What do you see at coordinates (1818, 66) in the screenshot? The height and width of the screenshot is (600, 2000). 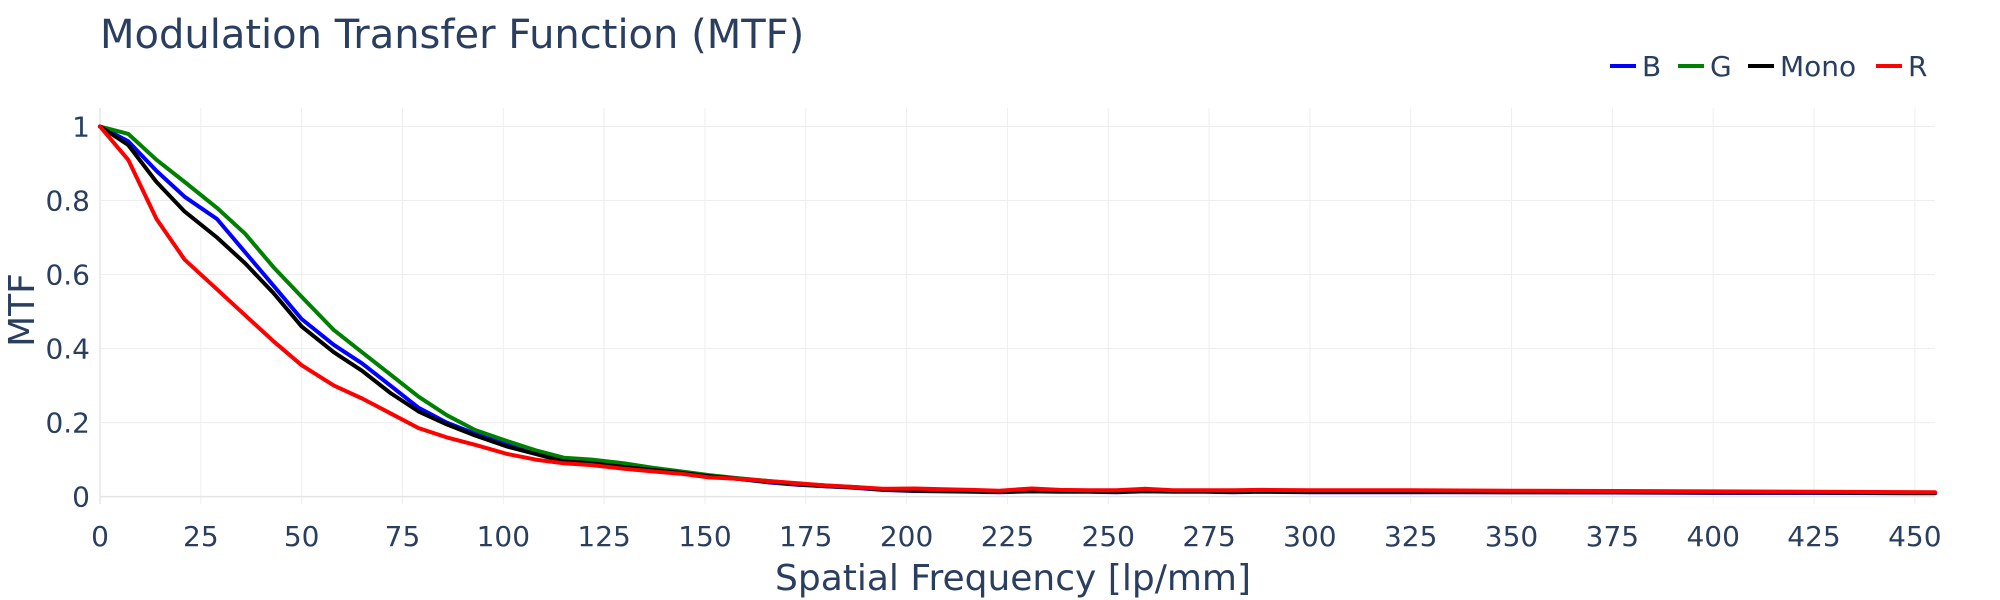 I see `legend-label: Mono` at bounding box center [1818, 66].